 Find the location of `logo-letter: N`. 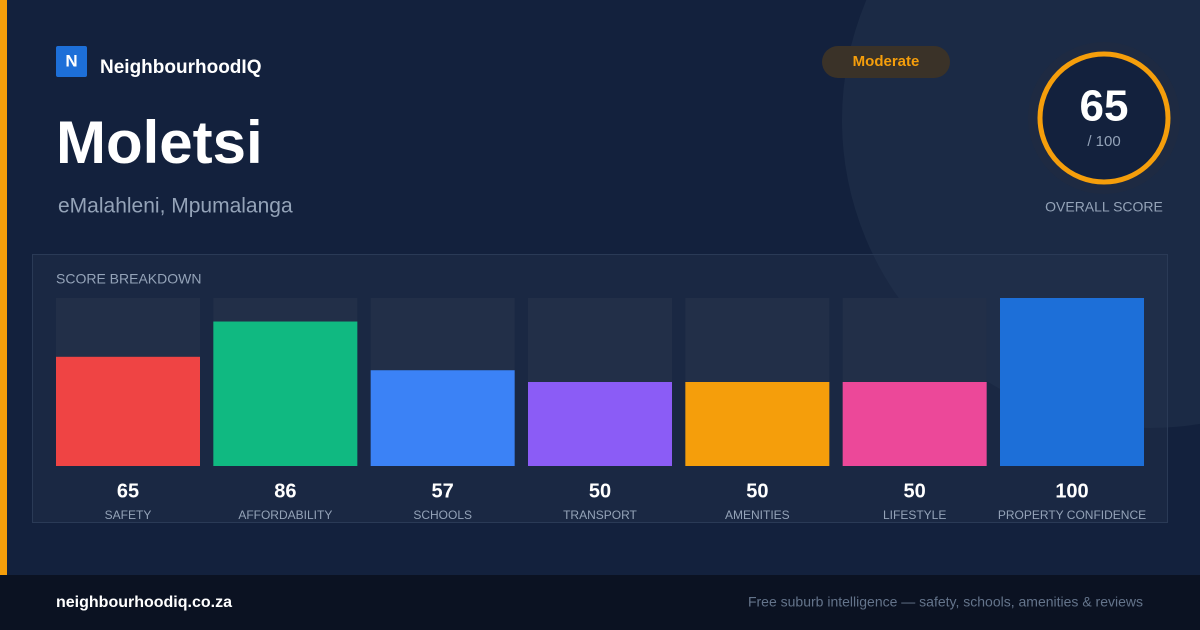

logo-letter: N is located at coordinates (71, 60).